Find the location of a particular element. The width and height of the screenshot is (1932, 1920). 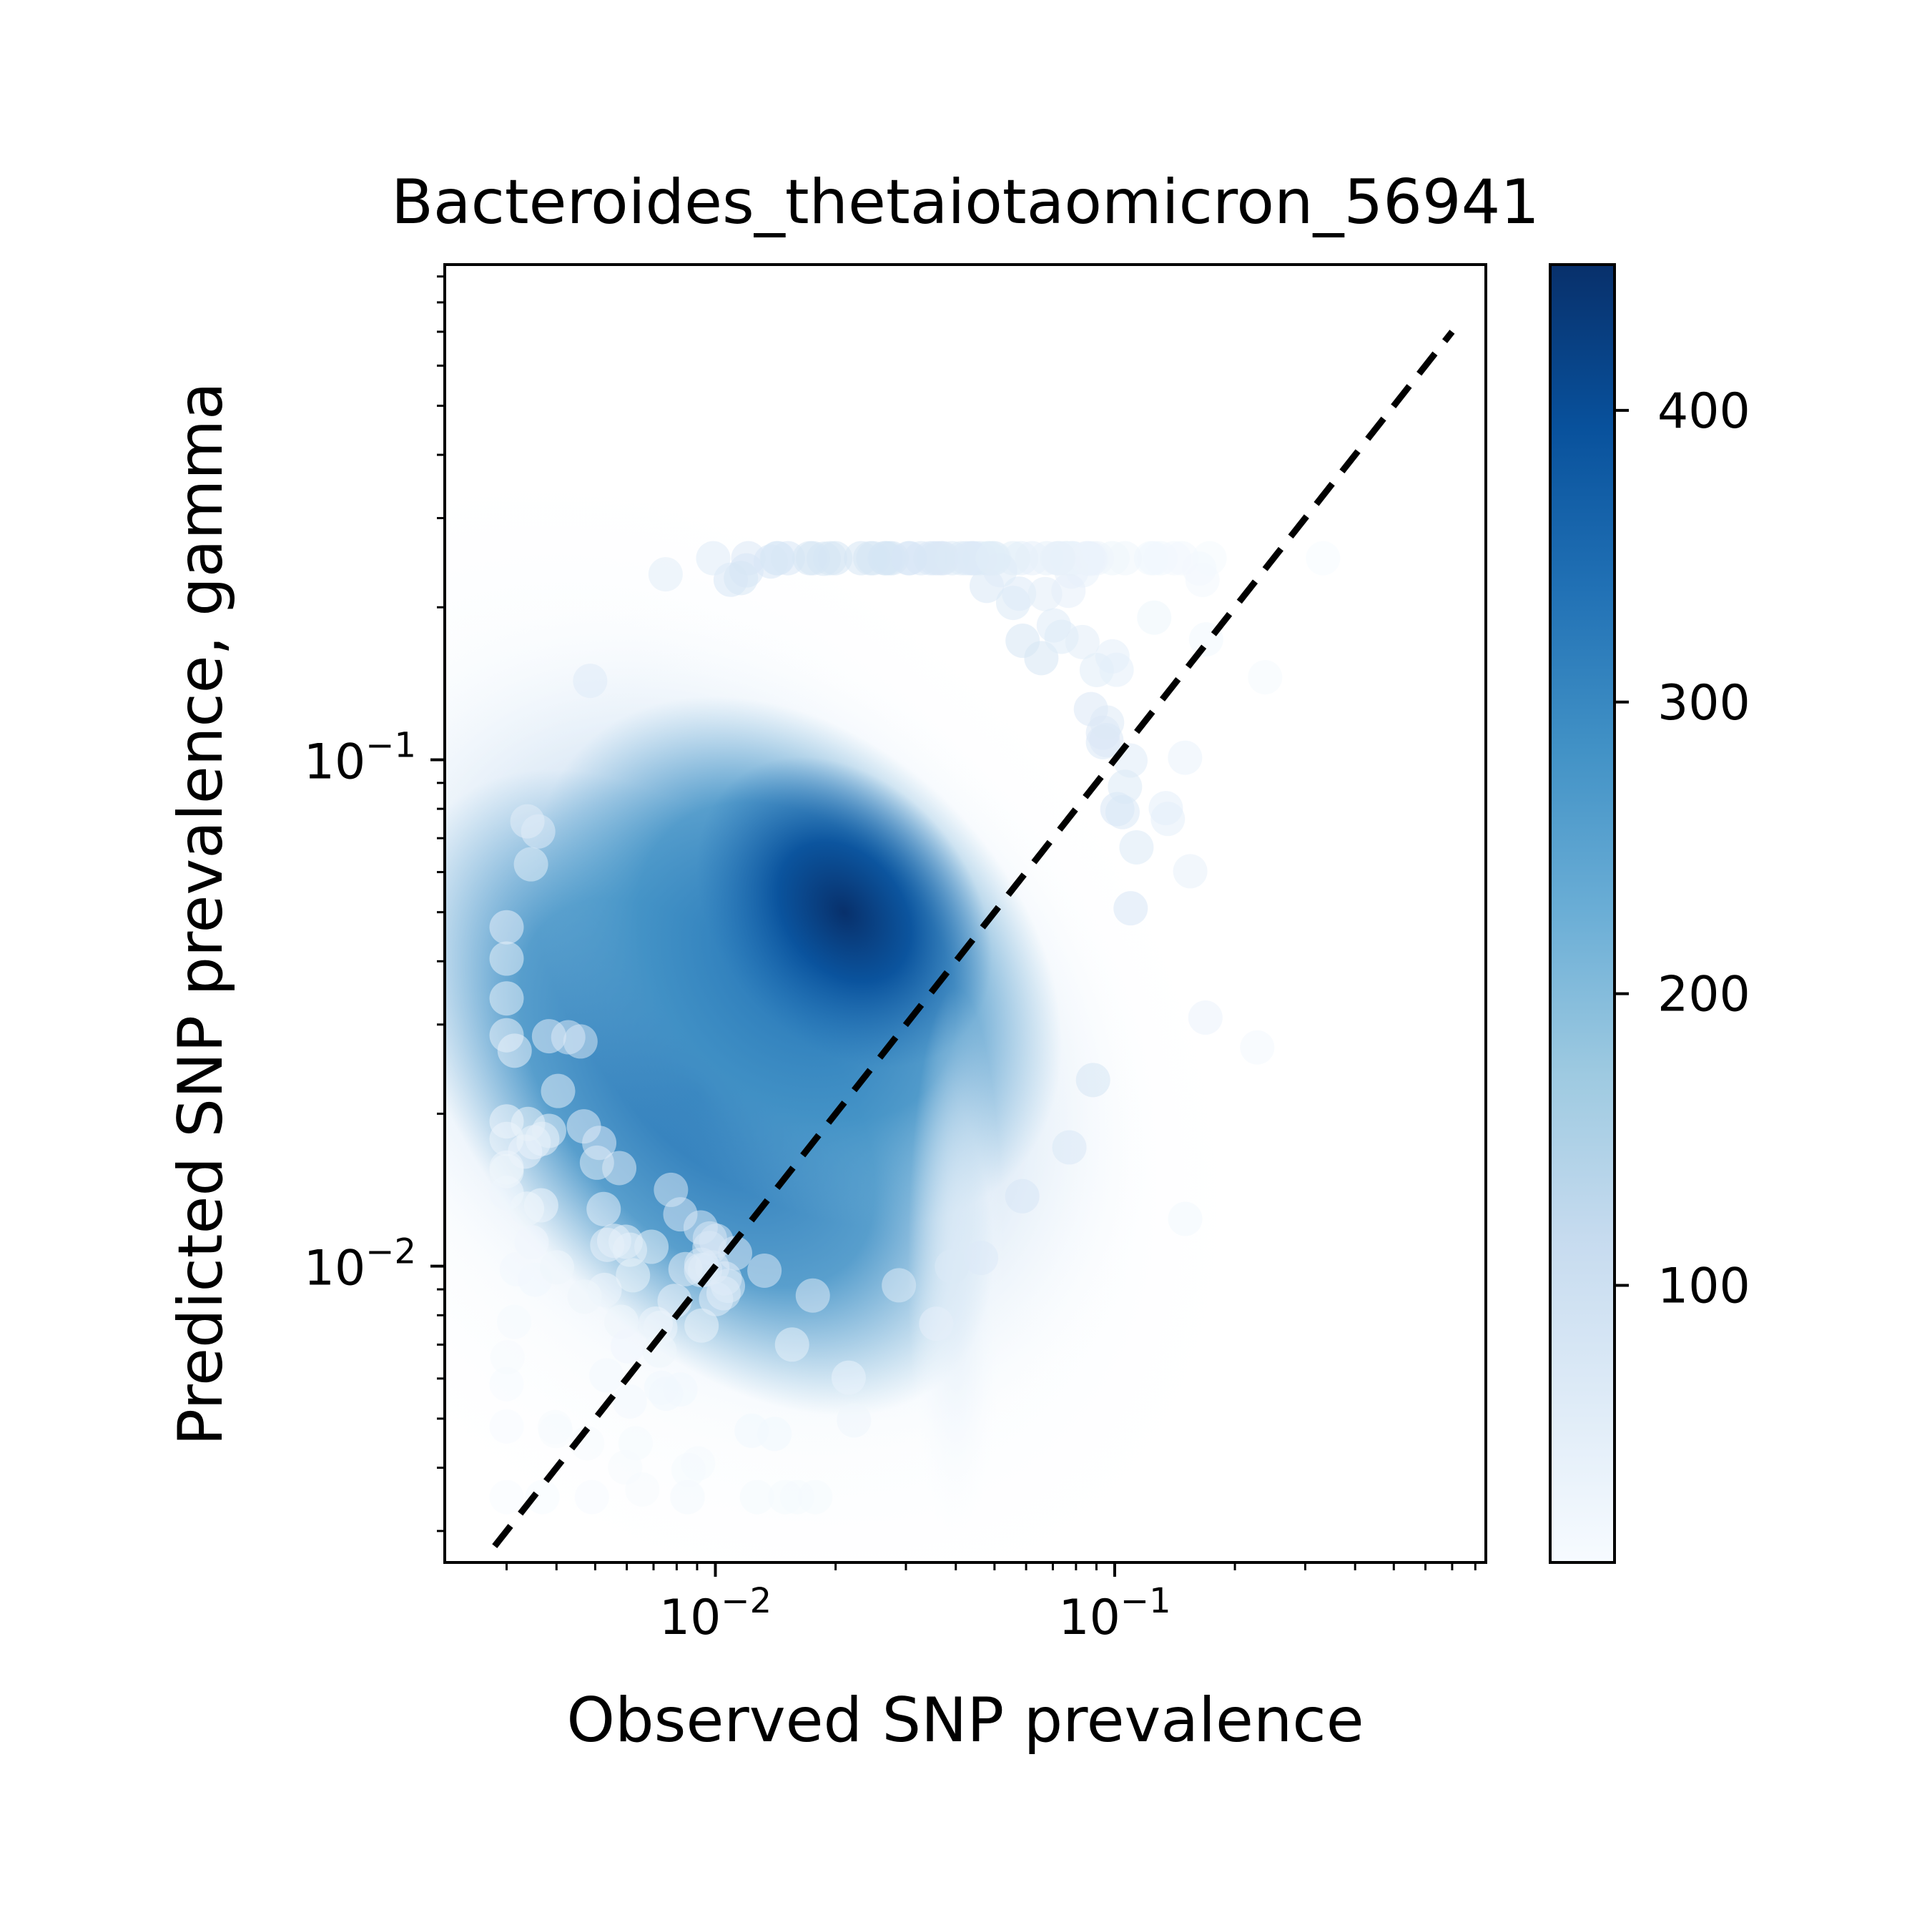

colorbar-ticks: 100 200 300 400 is located at coordinates (1682, 849).